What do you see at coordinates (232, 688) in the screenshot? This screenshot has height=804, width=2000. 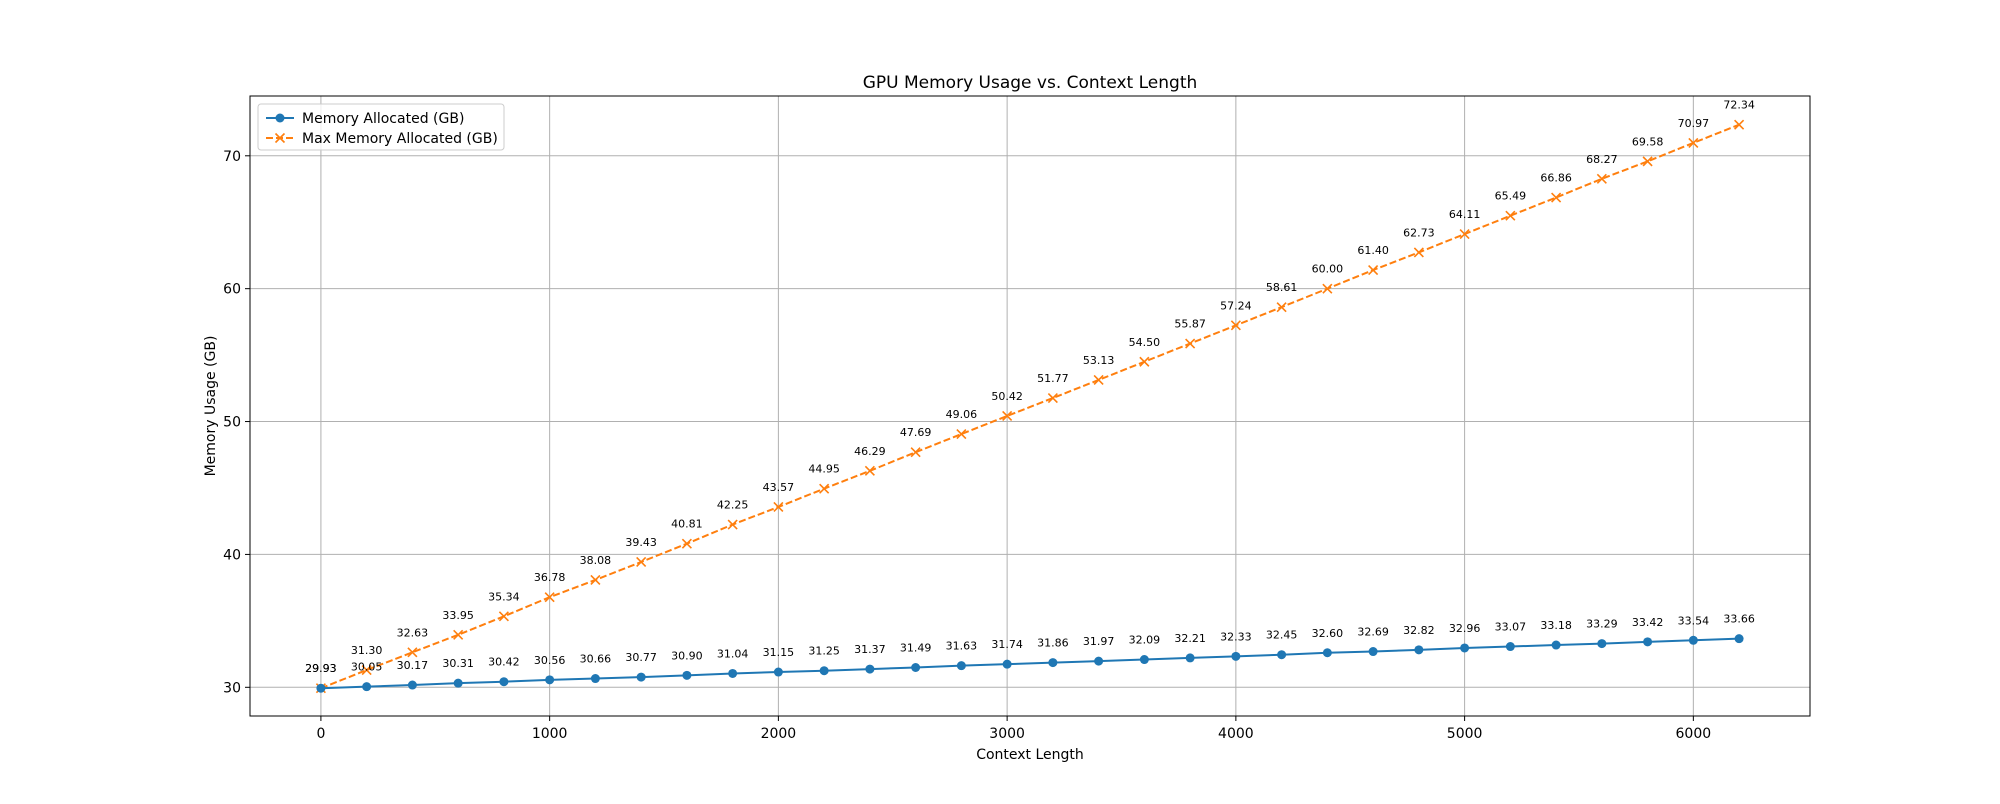 I see `y-tick-label: 30` at bounding box center [232, 688].